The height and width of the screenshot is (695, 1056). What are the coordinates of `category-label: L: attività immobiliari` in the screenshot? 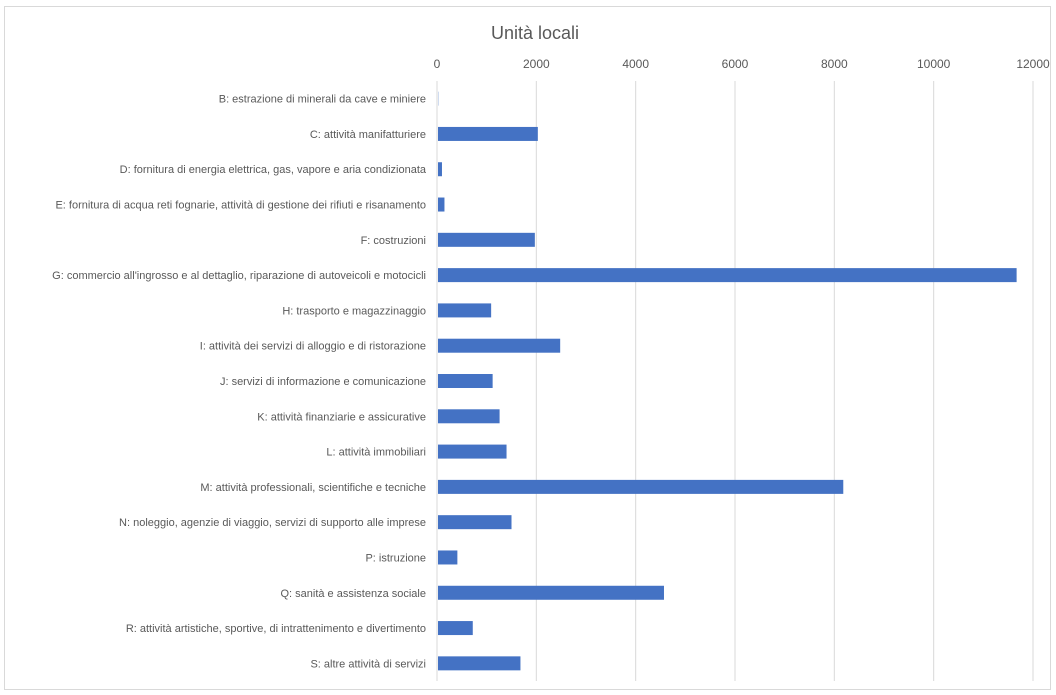 It's located at (376, 453).